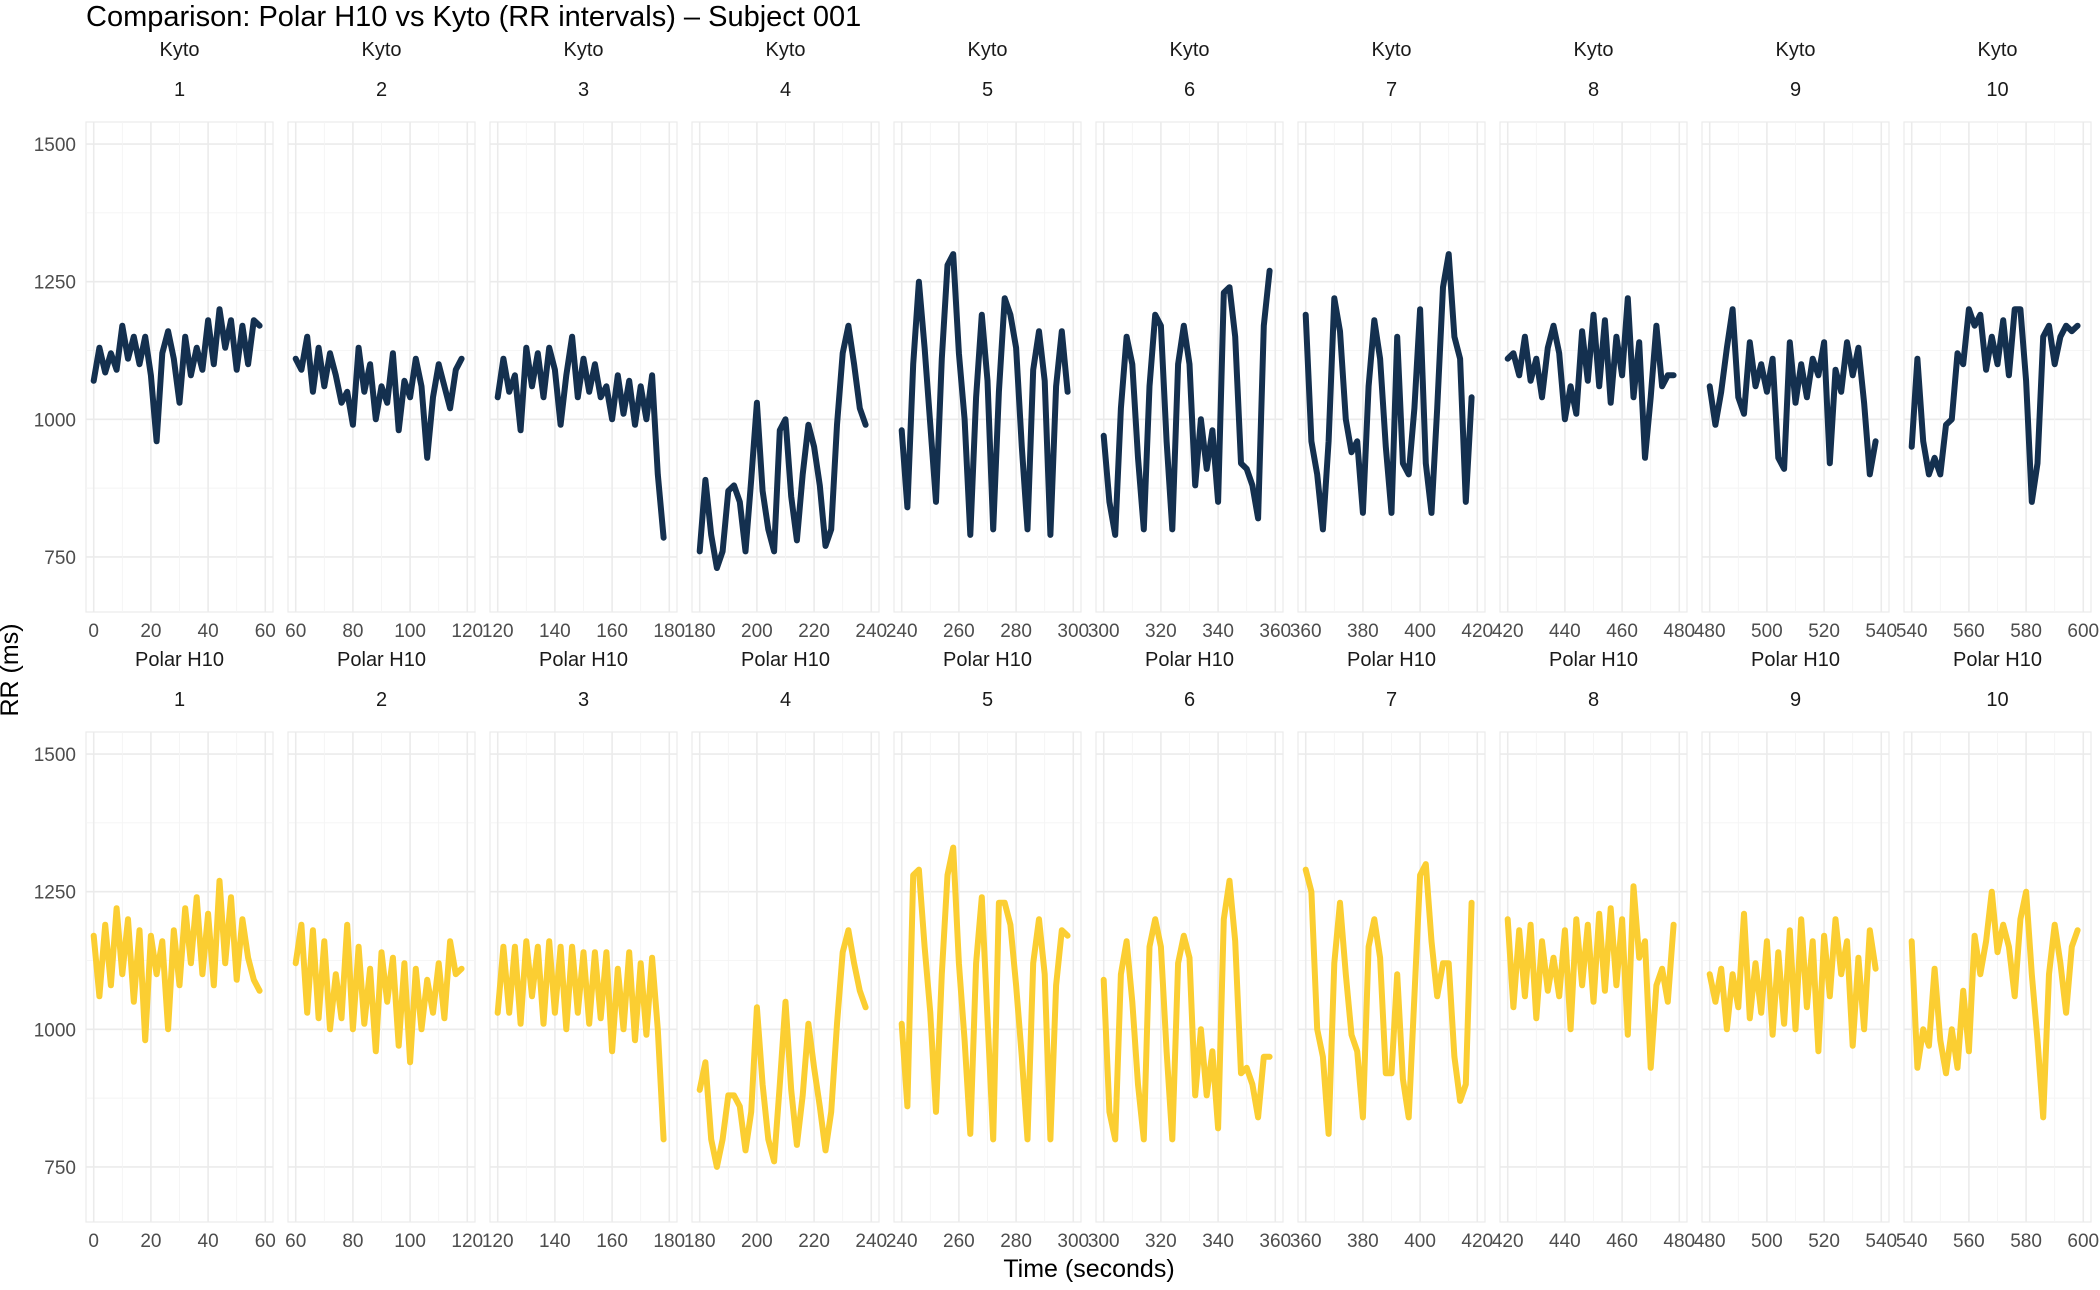 The width and height of the screenshot is (2100, 1290). I want to click on x-tick-label: 0, so click(93, 1241).